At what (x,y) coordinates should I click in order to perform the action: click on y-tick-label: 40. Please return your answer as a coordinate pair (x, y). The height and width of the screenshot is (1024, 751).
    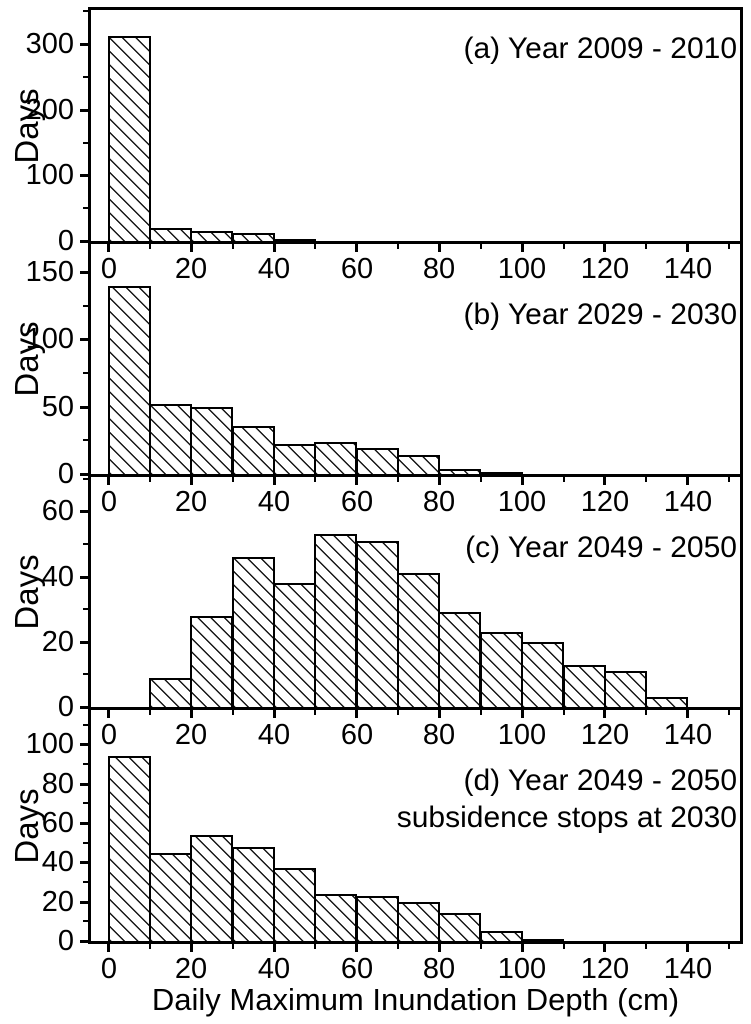
    Looking at the image, I should click on (57, 577).